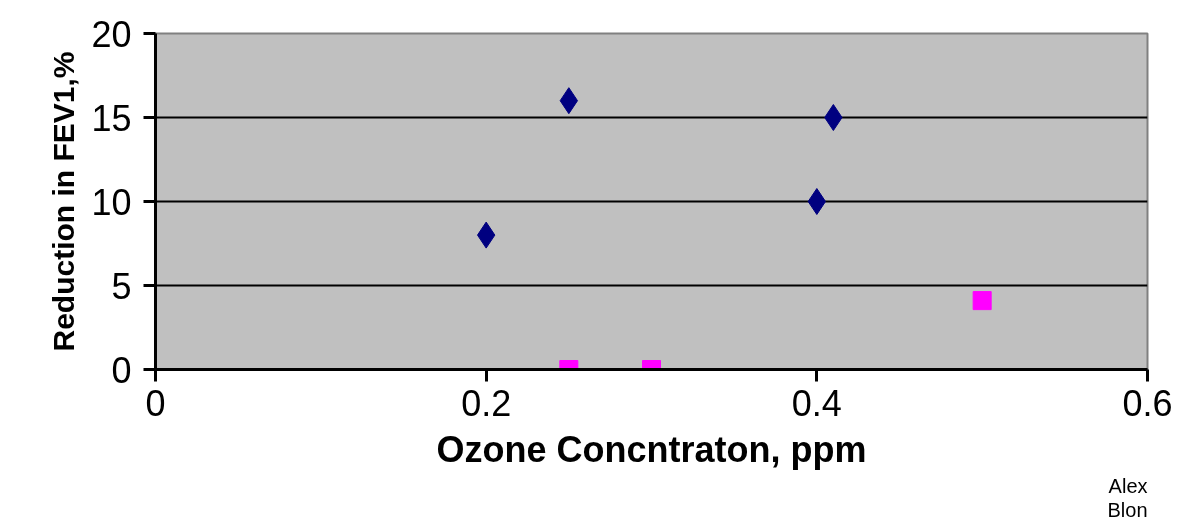 The height and width of the screenshot is (520, 1182). Describe the element at coordinates (111, 202) in the screenshot. I see `y-tick-label: 10` at that location.